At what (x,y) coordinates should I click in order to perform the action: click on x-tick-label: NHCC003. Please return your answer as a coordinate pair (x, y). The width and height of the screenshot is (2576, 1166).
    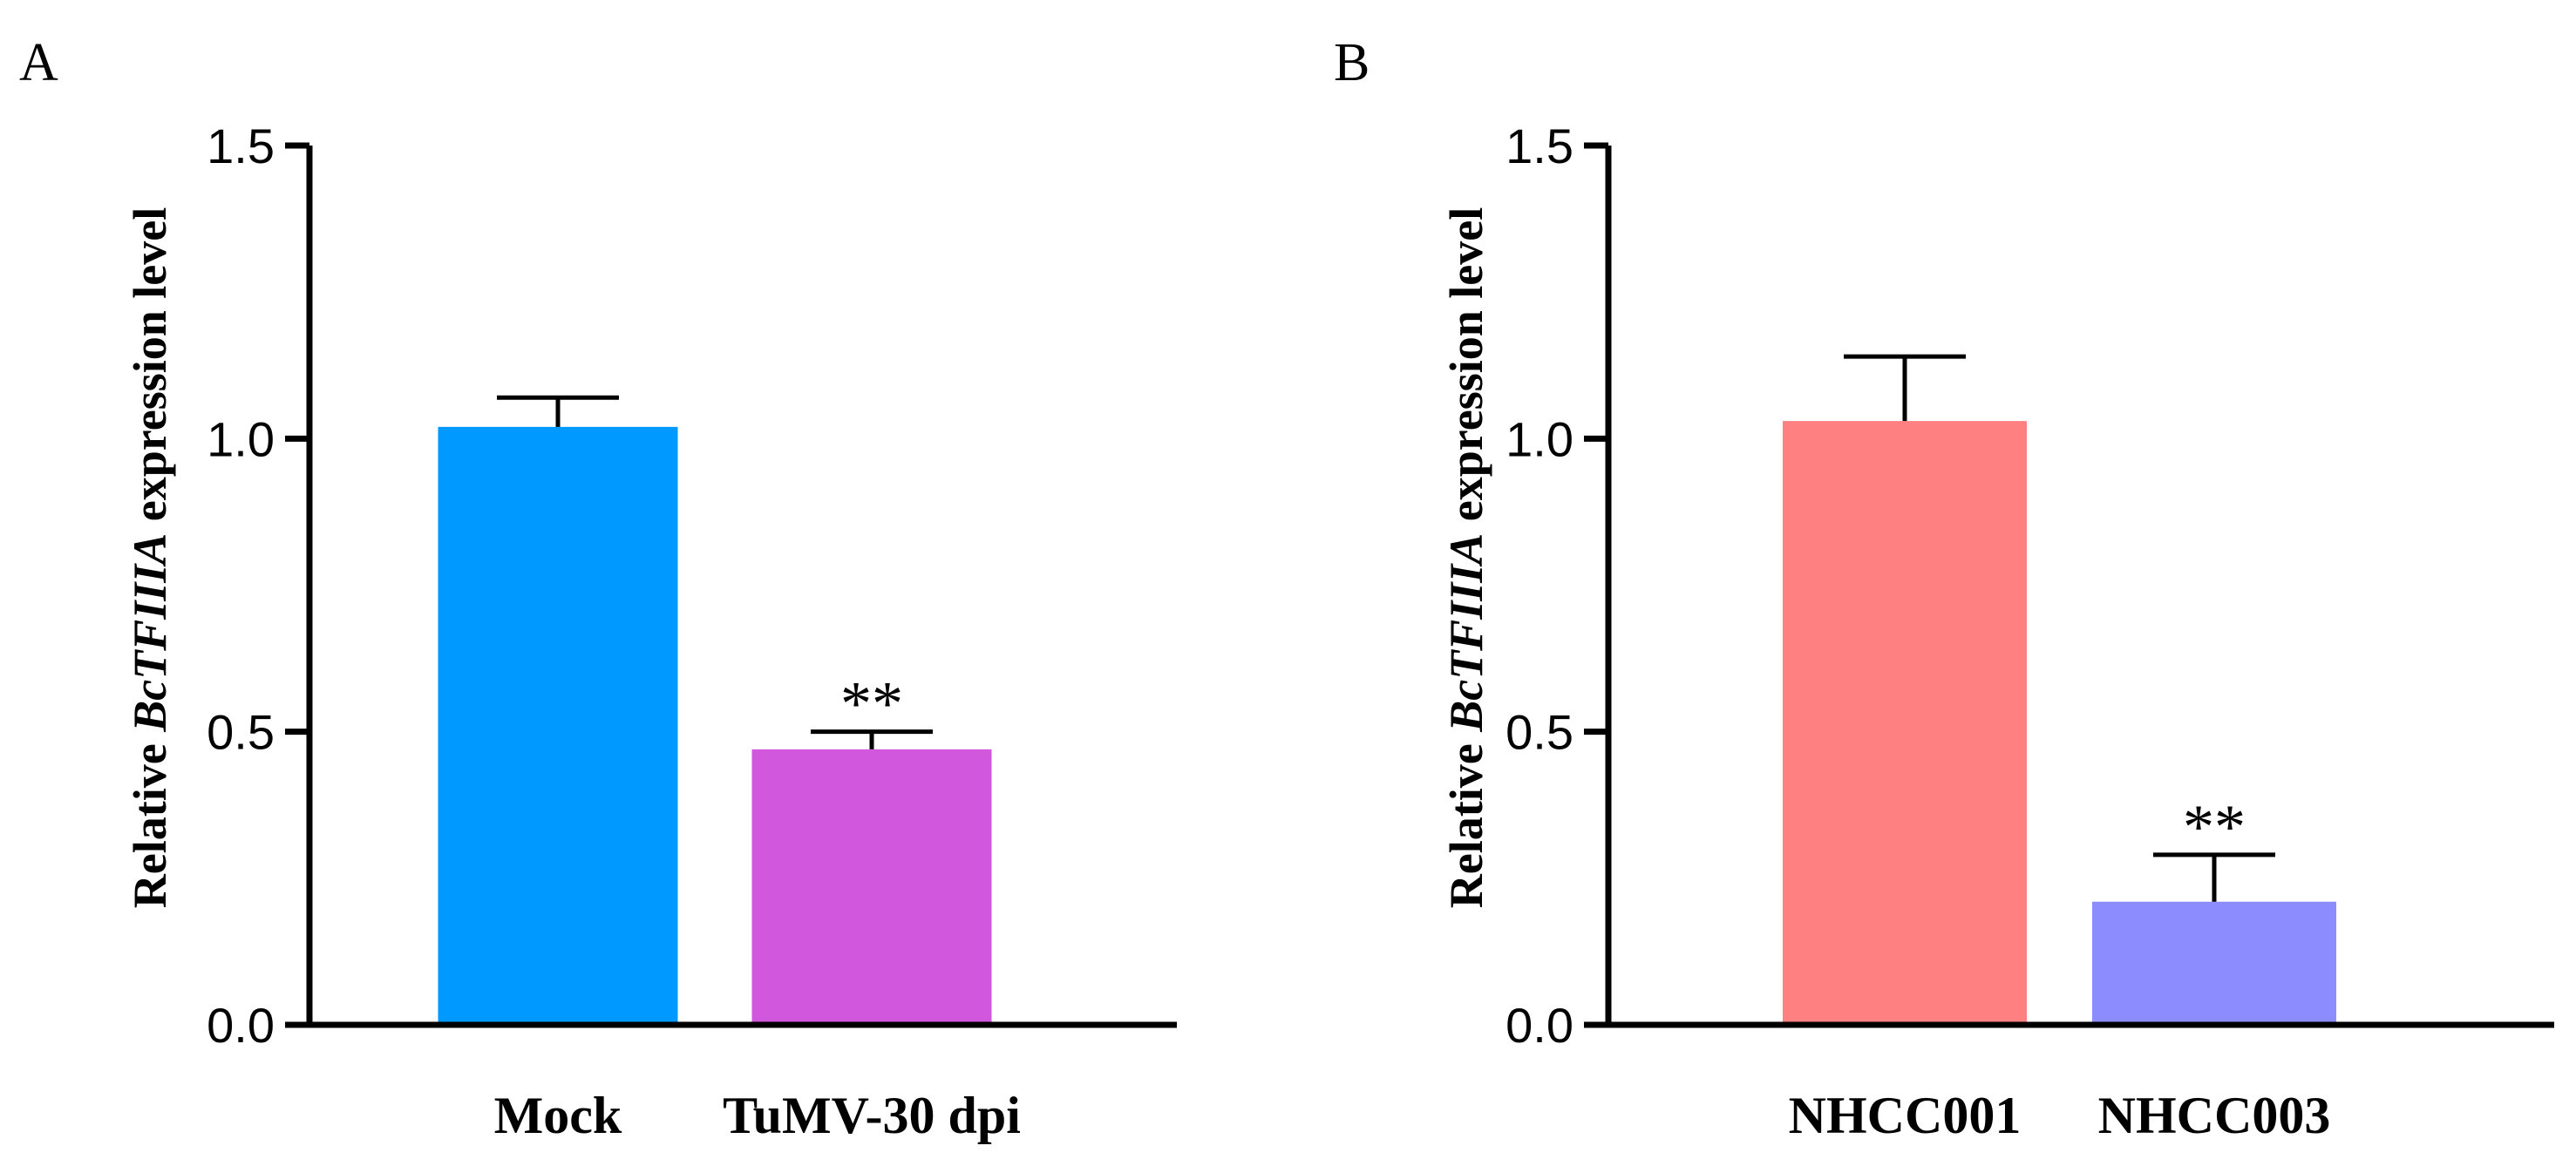
    Looking at the image, I should click on (2214, 1115).